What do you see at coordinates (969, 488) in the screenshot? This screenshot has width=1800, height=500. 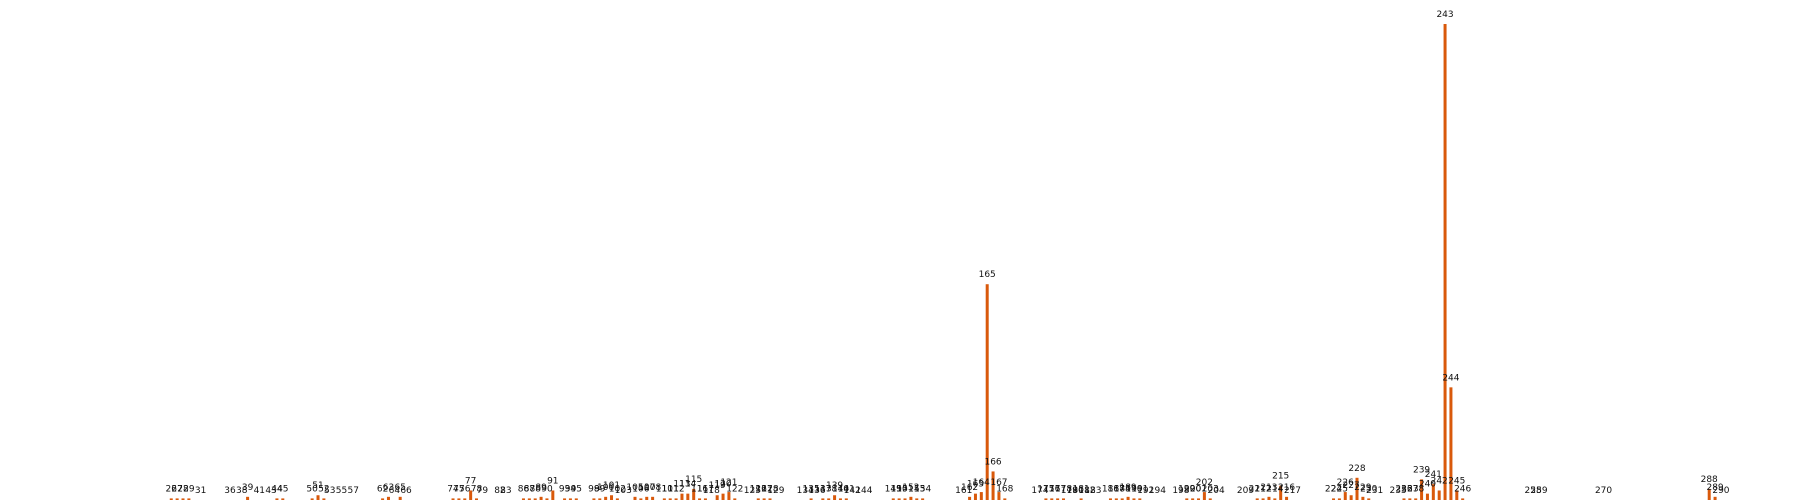 I see `bar-label-162: 162` at bounding box center [969, 488].